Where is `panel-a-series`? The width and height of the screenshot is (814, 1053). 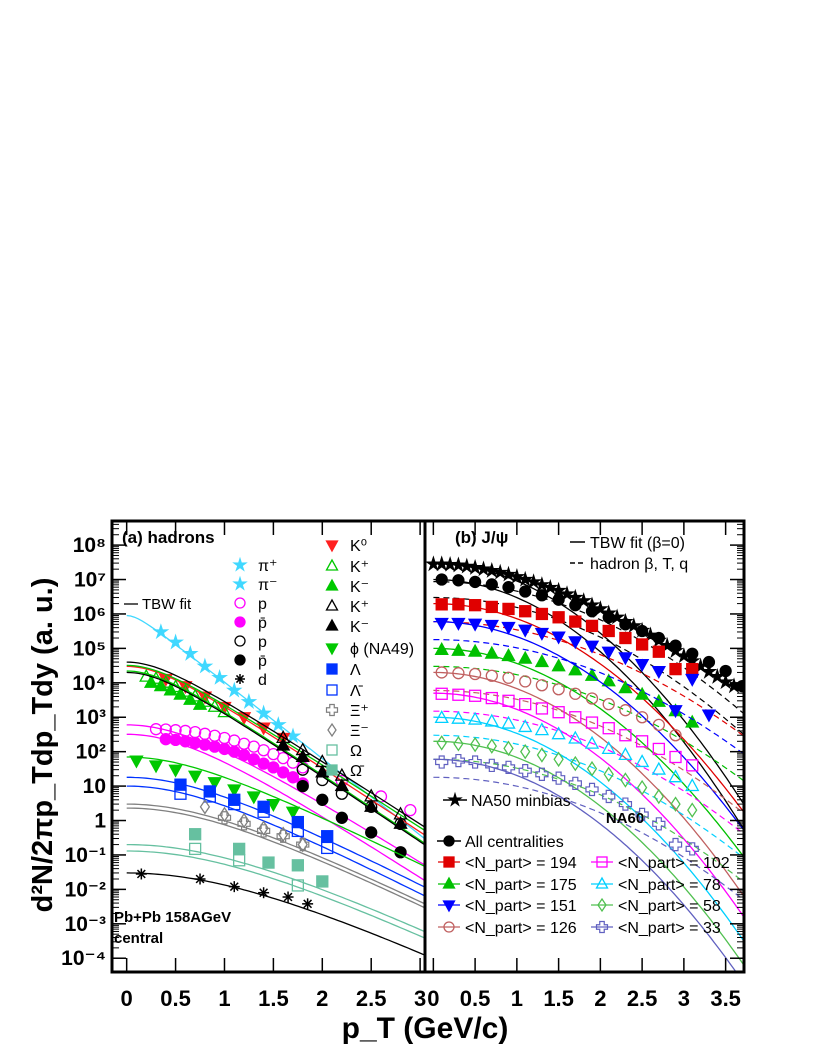
panel-a-series is located at coordinates (275, 785).